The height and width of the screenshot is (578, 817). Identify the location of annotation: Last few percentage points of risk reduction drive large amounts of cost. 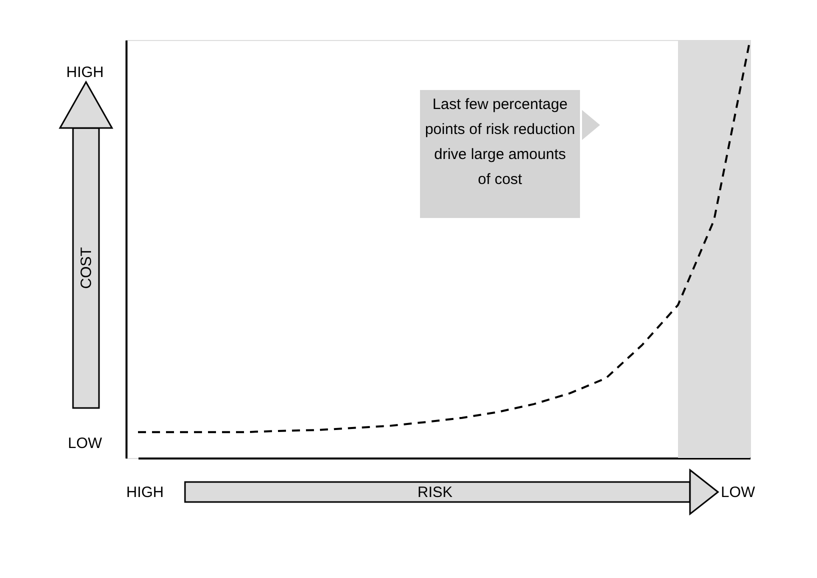
(500, 142).